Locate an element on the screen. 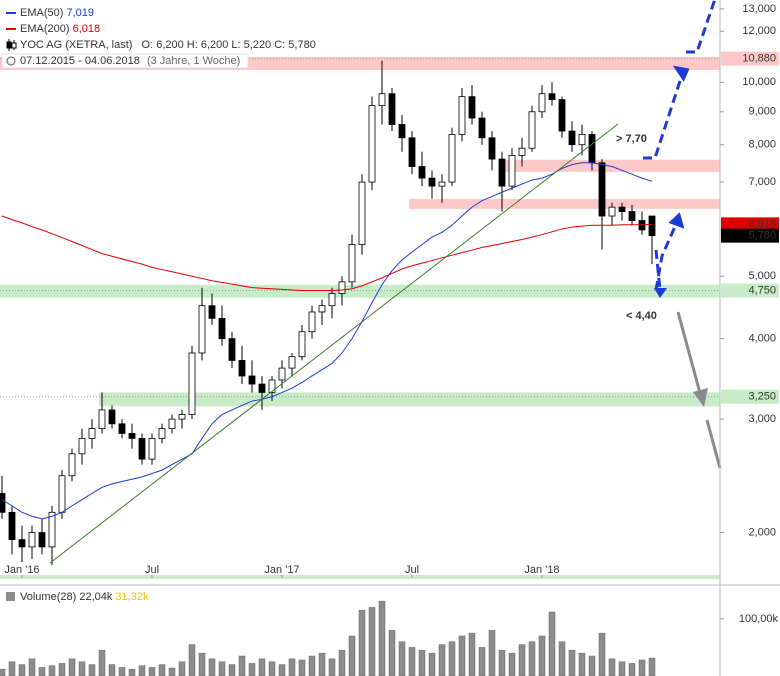 Image resolution: width=780 pixels, height=676 pixels. projection-up is located at coordinates (680, 145).